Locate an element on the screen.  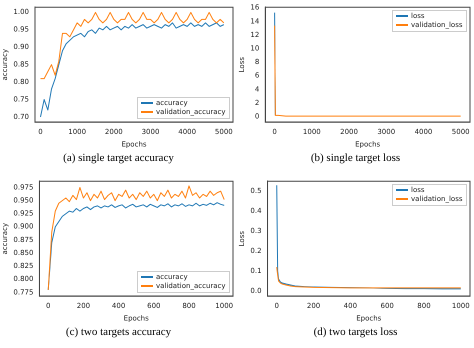
text: (c) two targets accuracy is located at coordinates (118, 332).